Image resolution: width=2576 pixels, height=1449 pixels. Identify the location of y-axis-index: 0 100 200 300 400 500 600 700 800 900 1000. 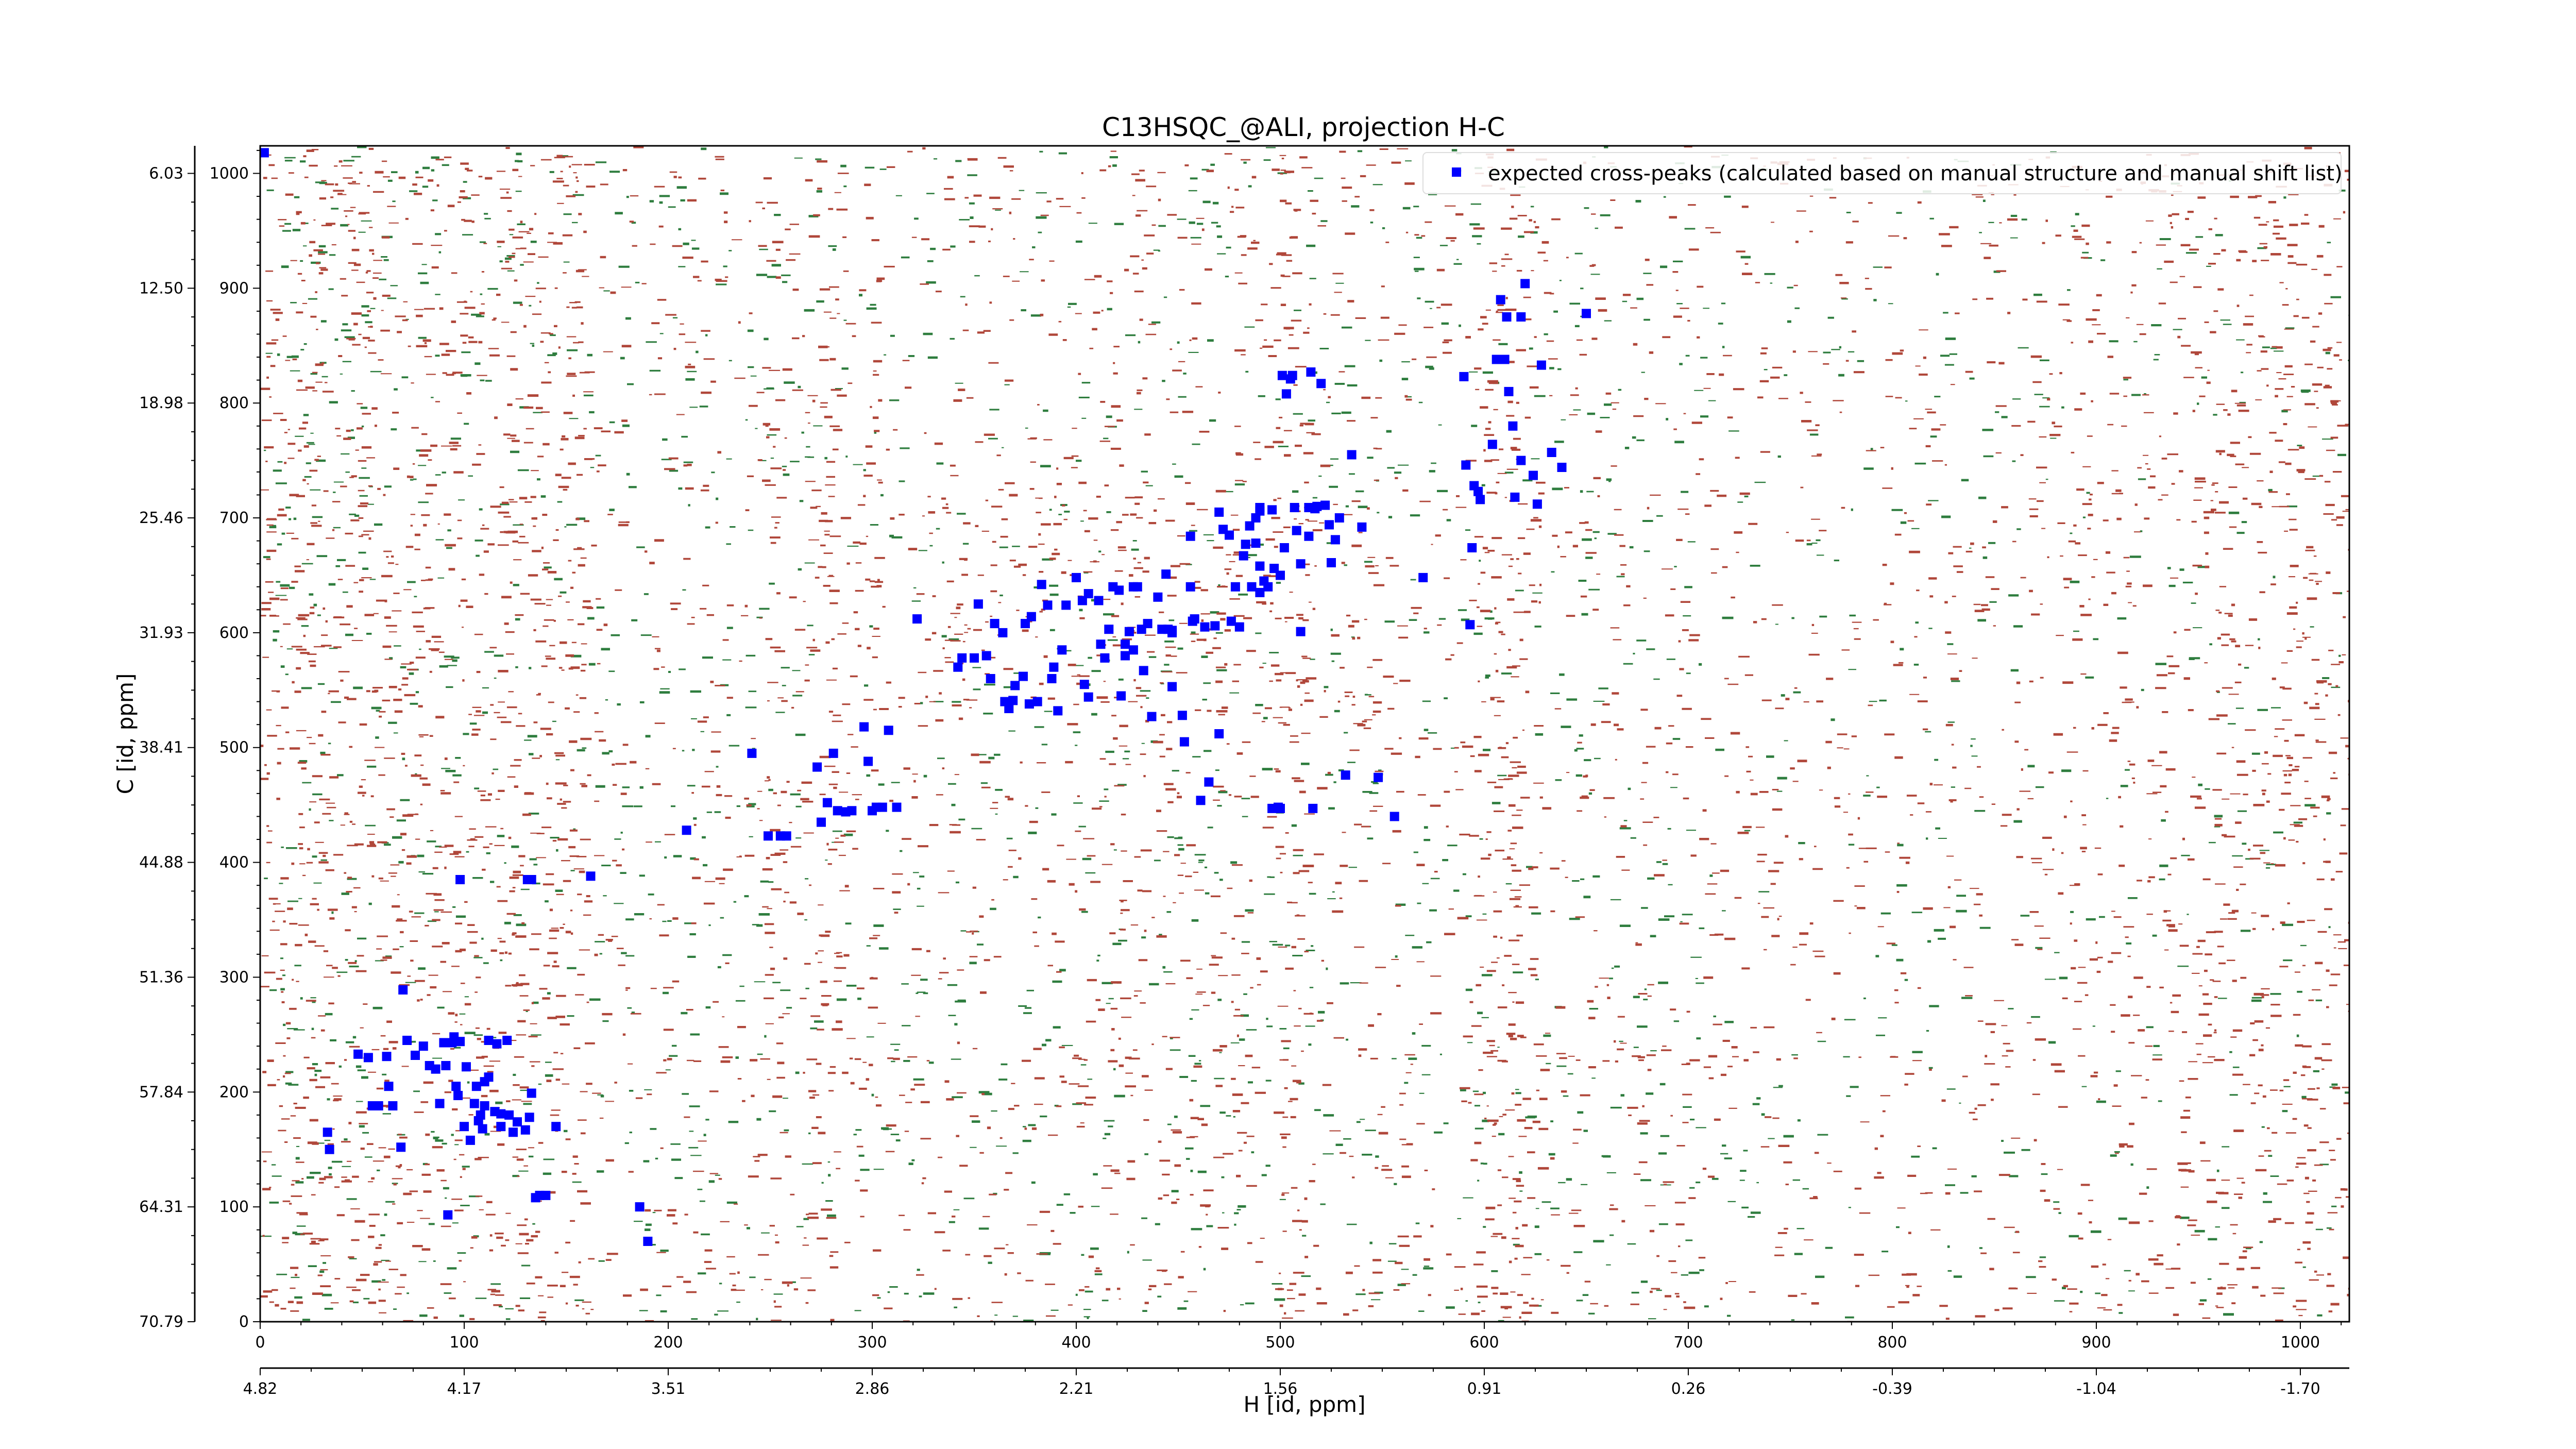
(235, 740).